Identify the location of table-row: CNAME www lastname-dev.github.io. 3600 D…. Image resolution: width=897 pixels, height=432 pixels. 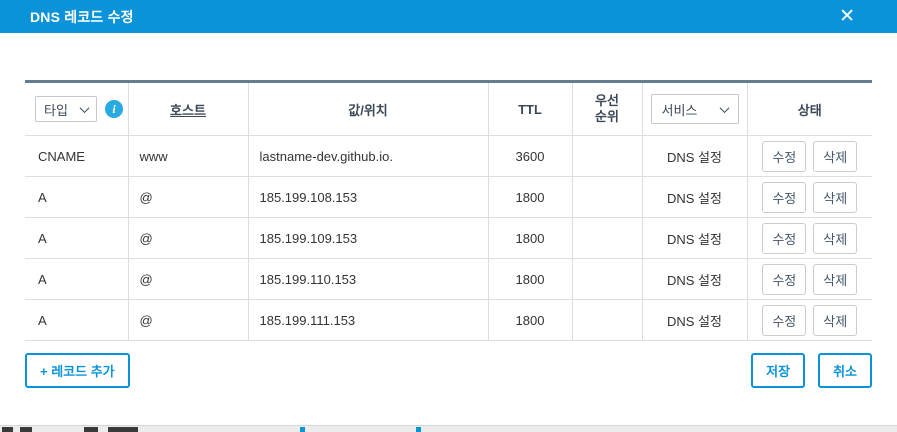
(448, 156).